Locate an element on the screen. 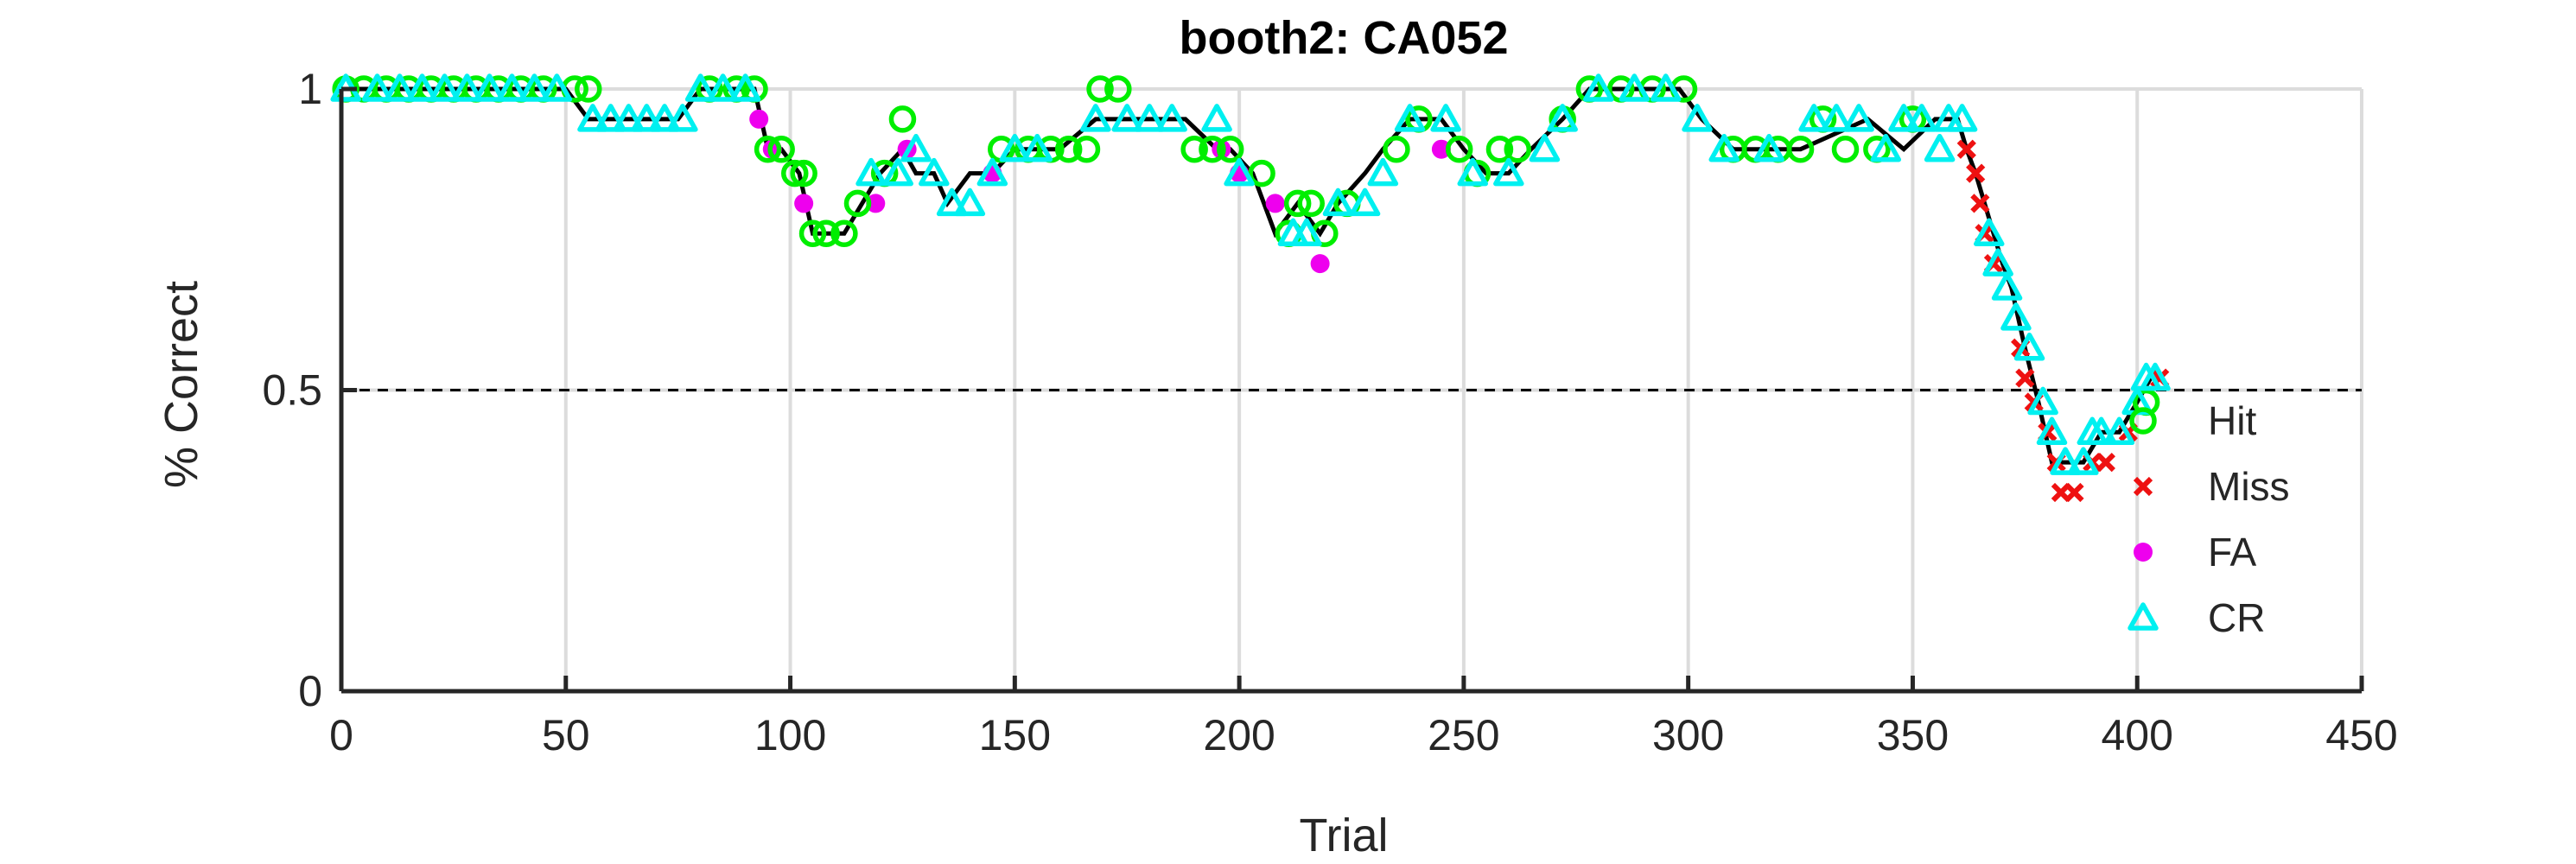  x-tick-label: 200 is located at coordinates (1239, 735).